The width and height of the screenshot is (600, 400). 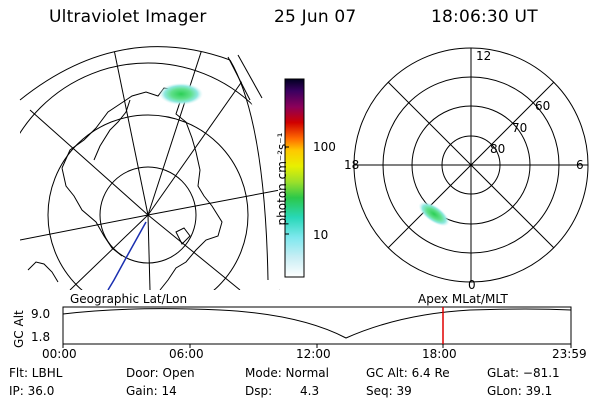 I want to click on color-bar, so click(x=294, y=178).